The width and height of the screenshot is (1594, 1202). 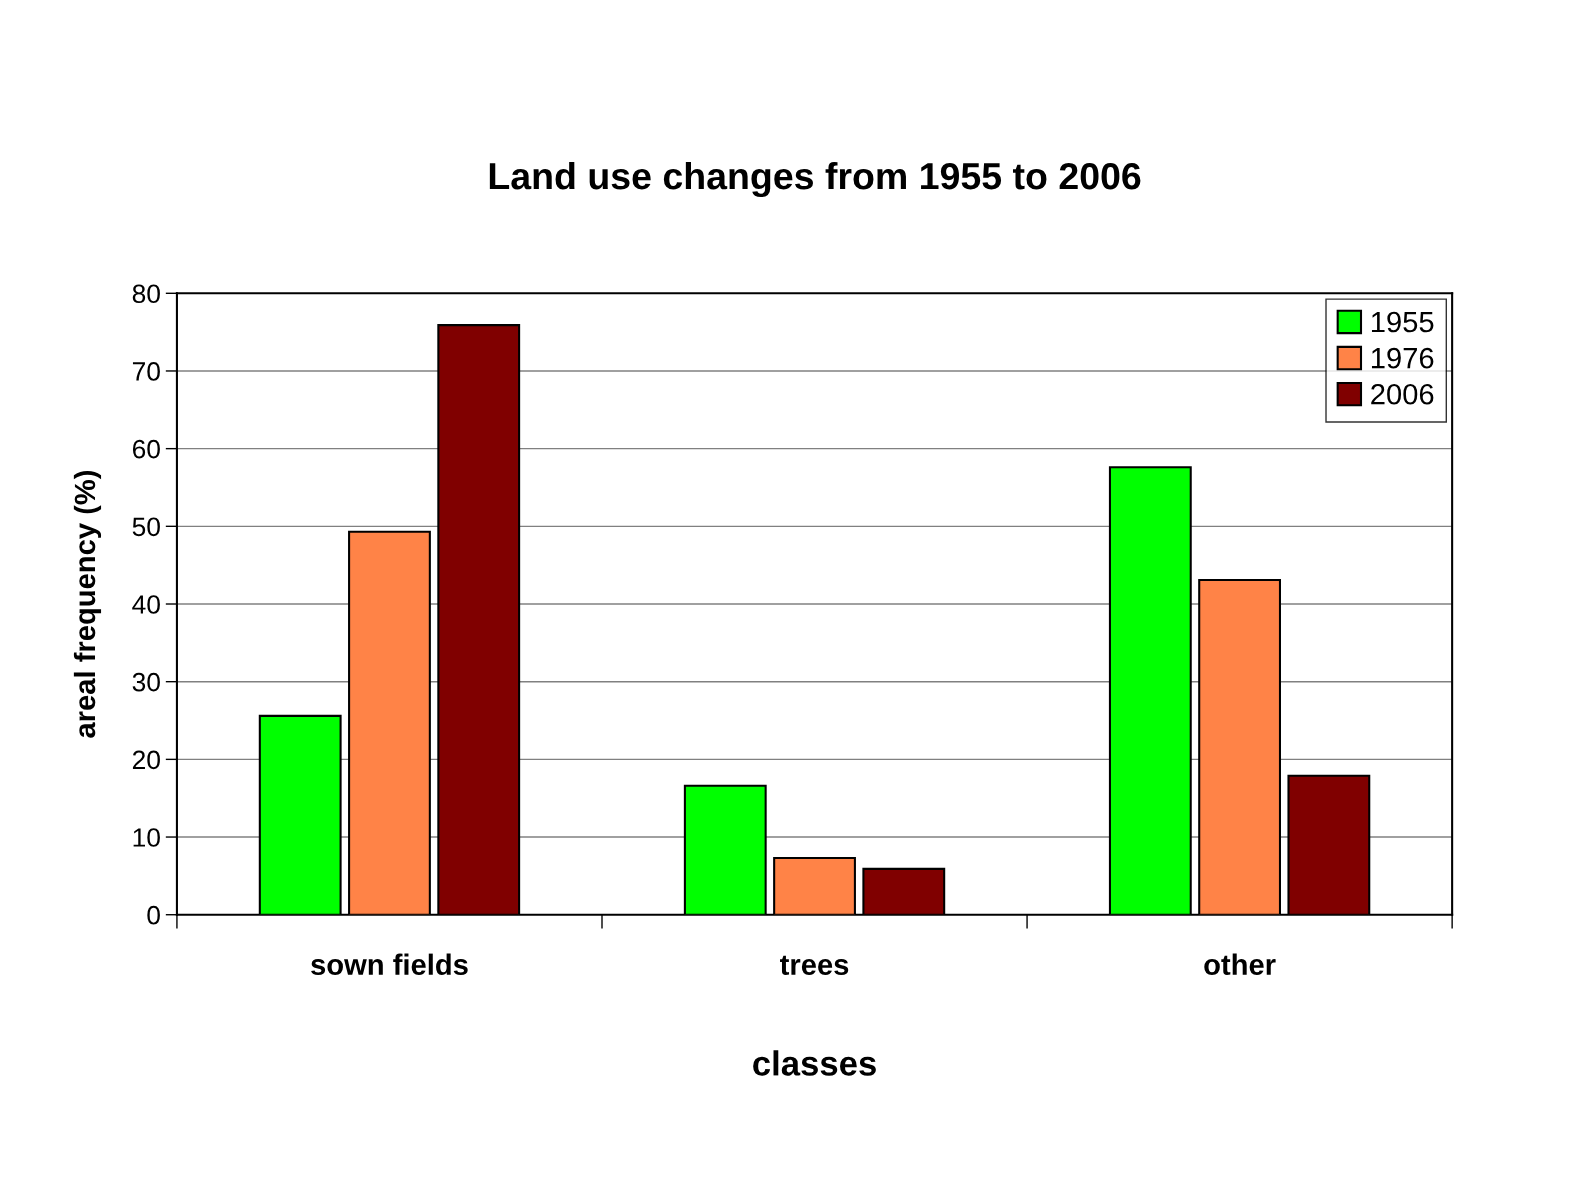 What do you see at coordinates (1402, 394) in the screenshot?
I see `legend-label: 2006` at bounding box center [1402, 394].